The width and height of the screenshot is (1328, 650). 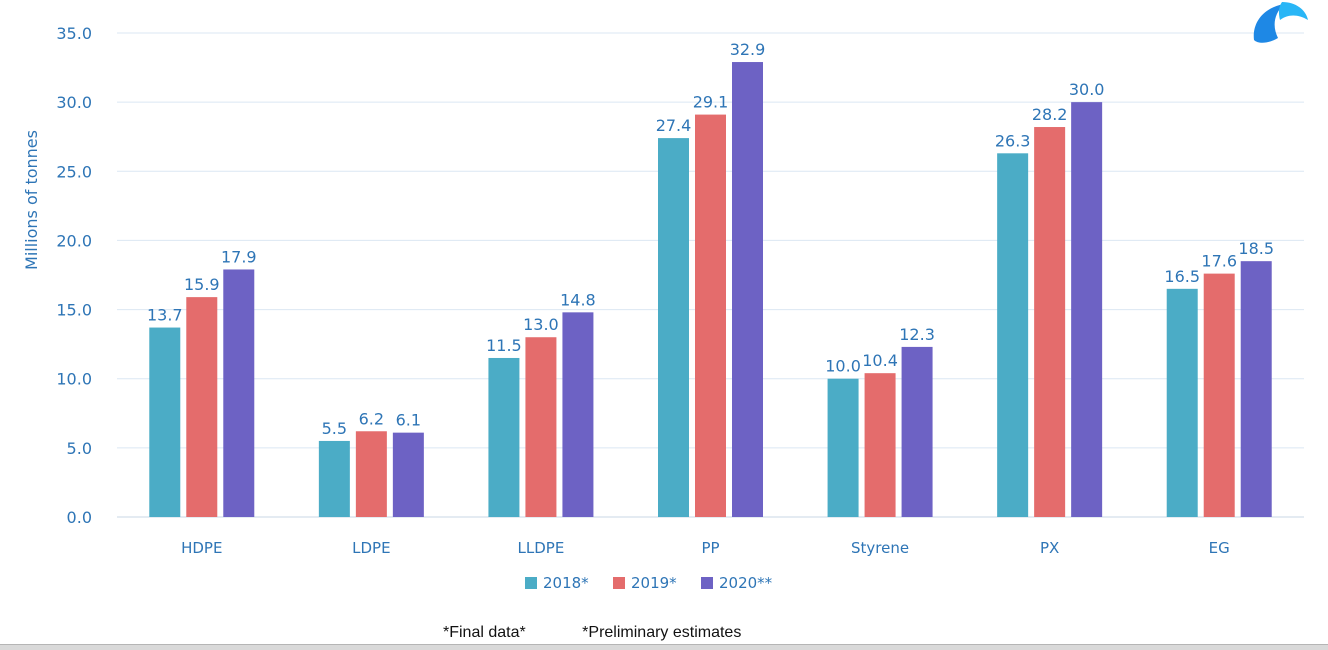 I want to click on footnote-final-data: *Final data*, so click(x=484, y=632).